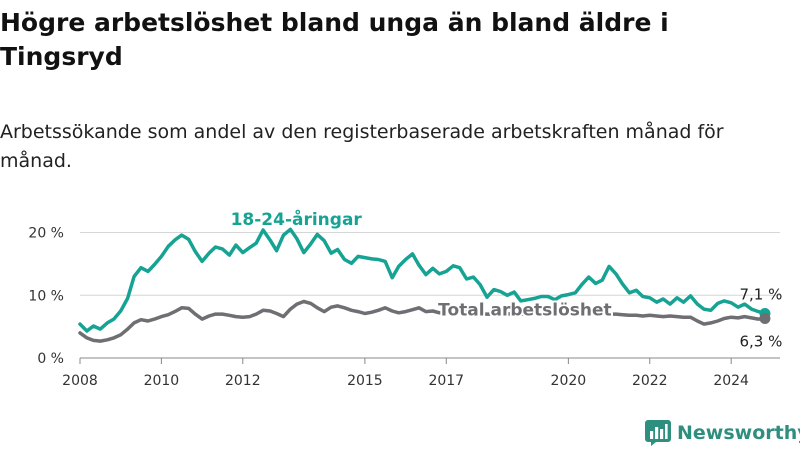 Image resolution: width=800 pixels, height=450 pixels. I want to click on y-tick-label: 20 %, so click(46, 234).